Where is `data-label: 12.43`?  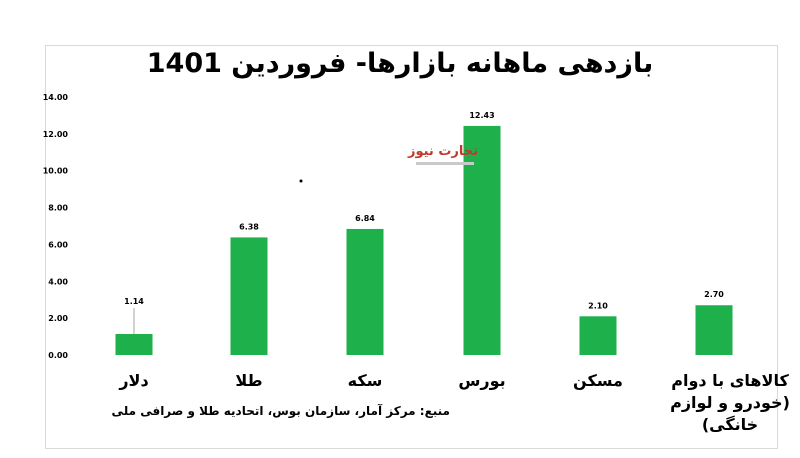 data-label: 12.43 is located at coordinates (481, 115).